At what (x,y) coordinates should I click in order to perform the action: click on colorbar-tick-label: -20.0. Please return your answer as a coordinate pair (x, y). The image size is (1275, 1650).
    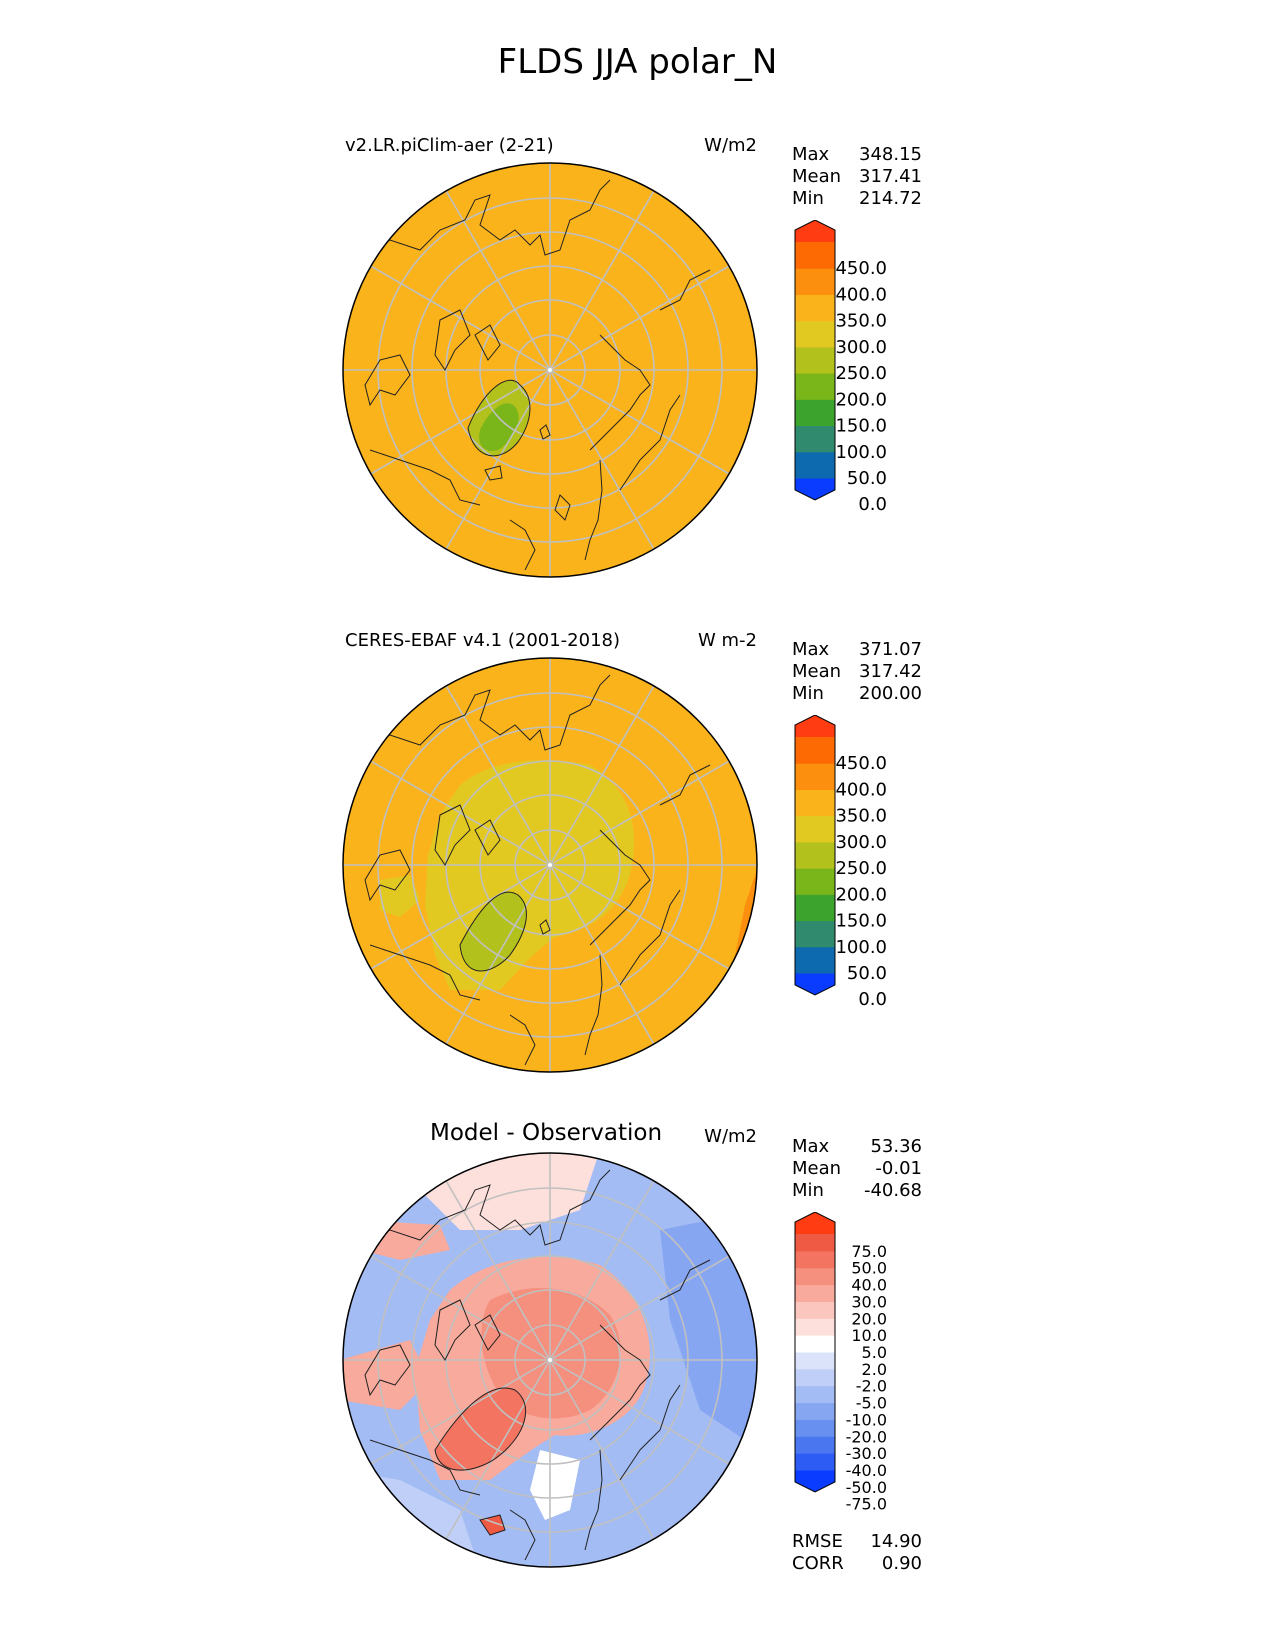
    Looking at the image, I should click on (866, 1436).